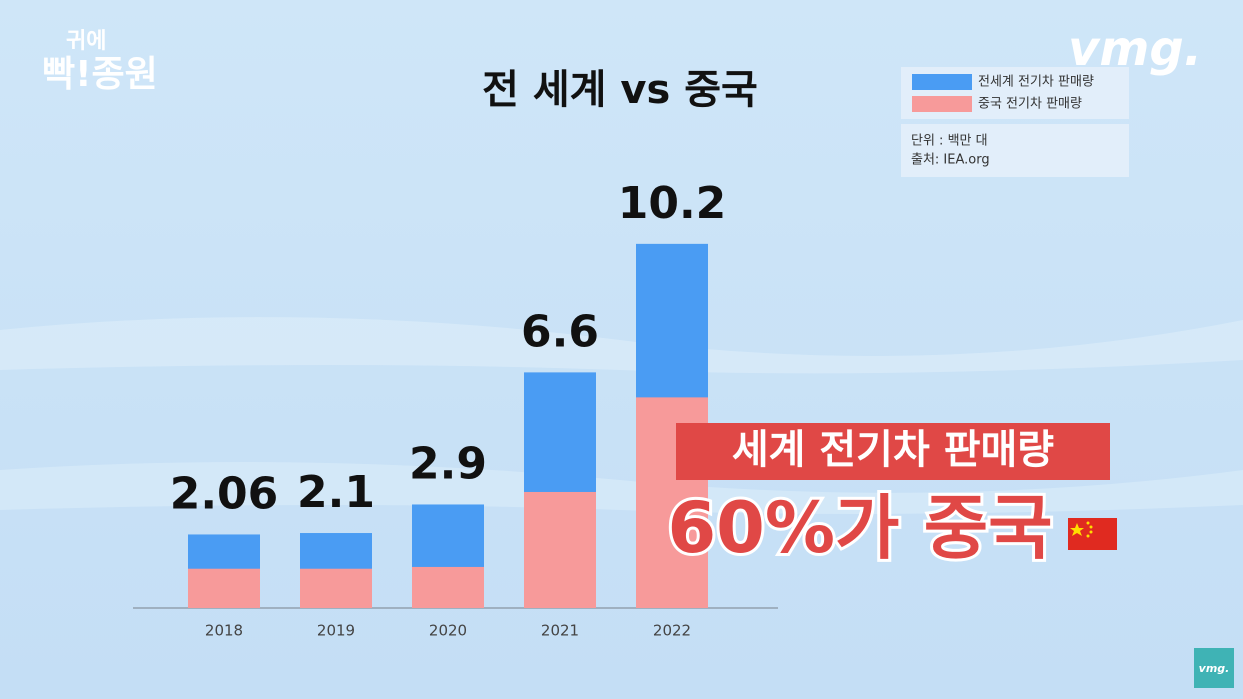 The image size is (1243, 699). What do you see at coordinates (224, 631) in the screenshot?
I see `x-tick-label: 2018` at bounding box center [224, 631].